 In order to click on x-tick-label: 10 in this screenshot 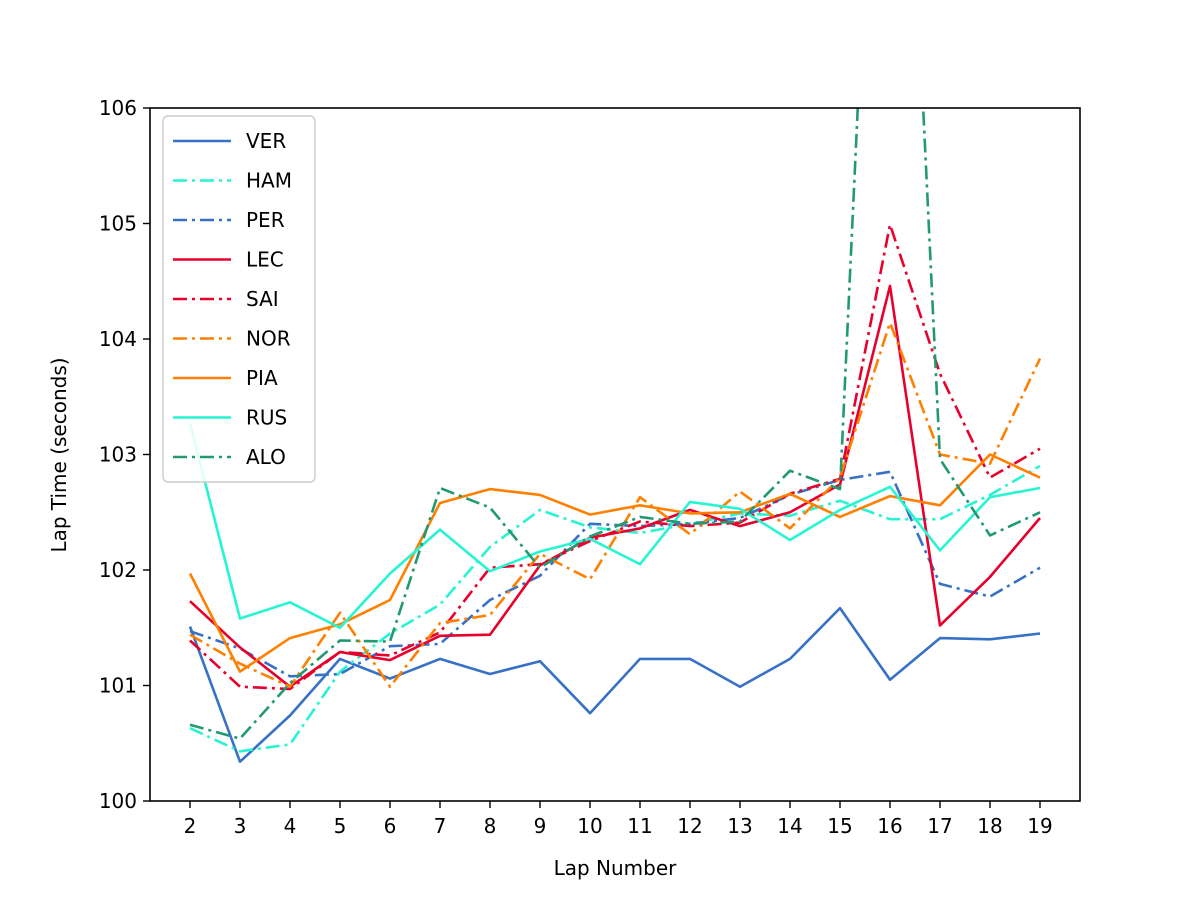, I will do `click(589, 826)`.